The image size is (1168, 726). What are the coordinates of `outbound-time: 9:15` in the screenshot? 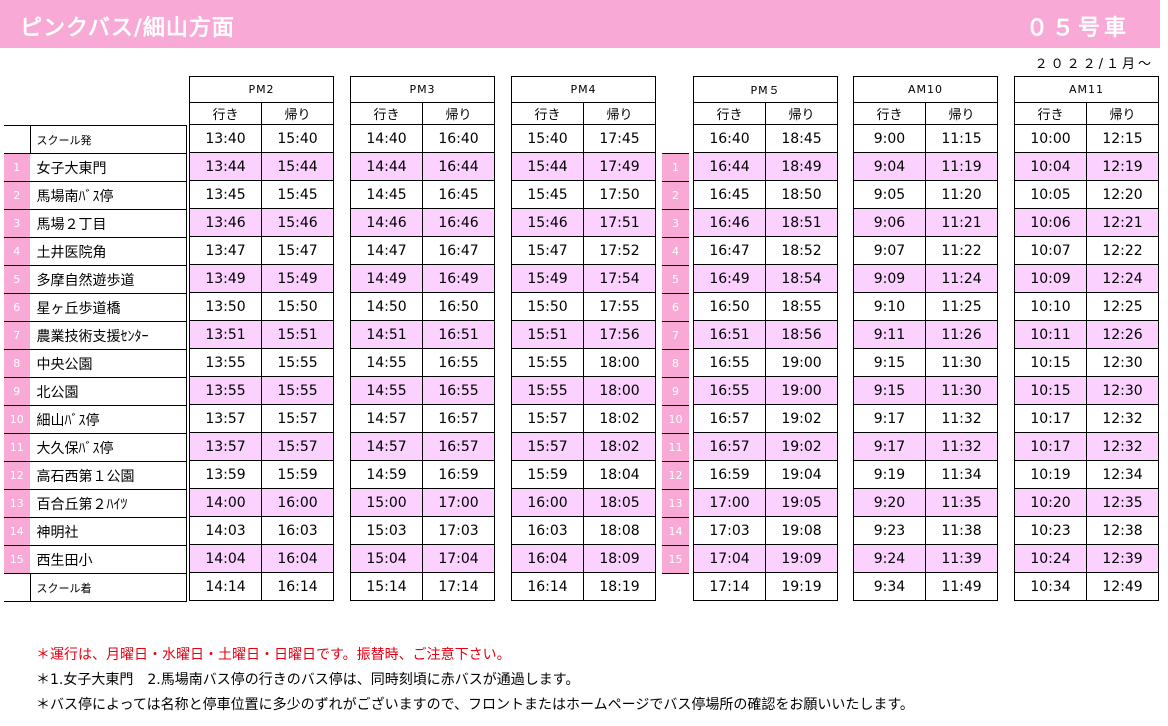 It's located at (889, 390).